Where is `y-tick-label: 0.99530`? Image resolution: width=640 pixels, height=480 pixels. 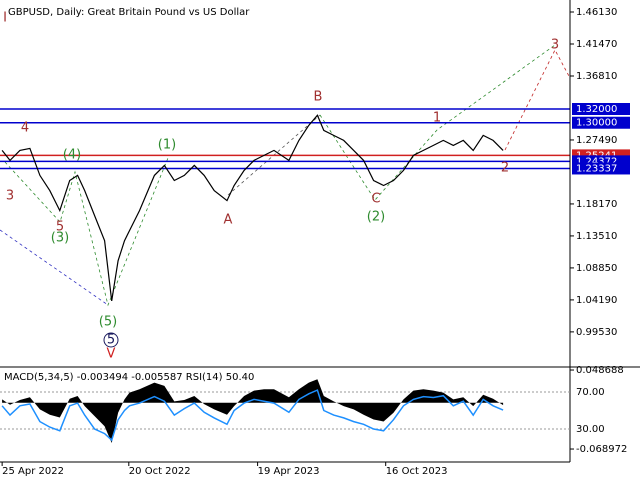
y-tick-label: 0.99530 is located at coordinates (596, 332).